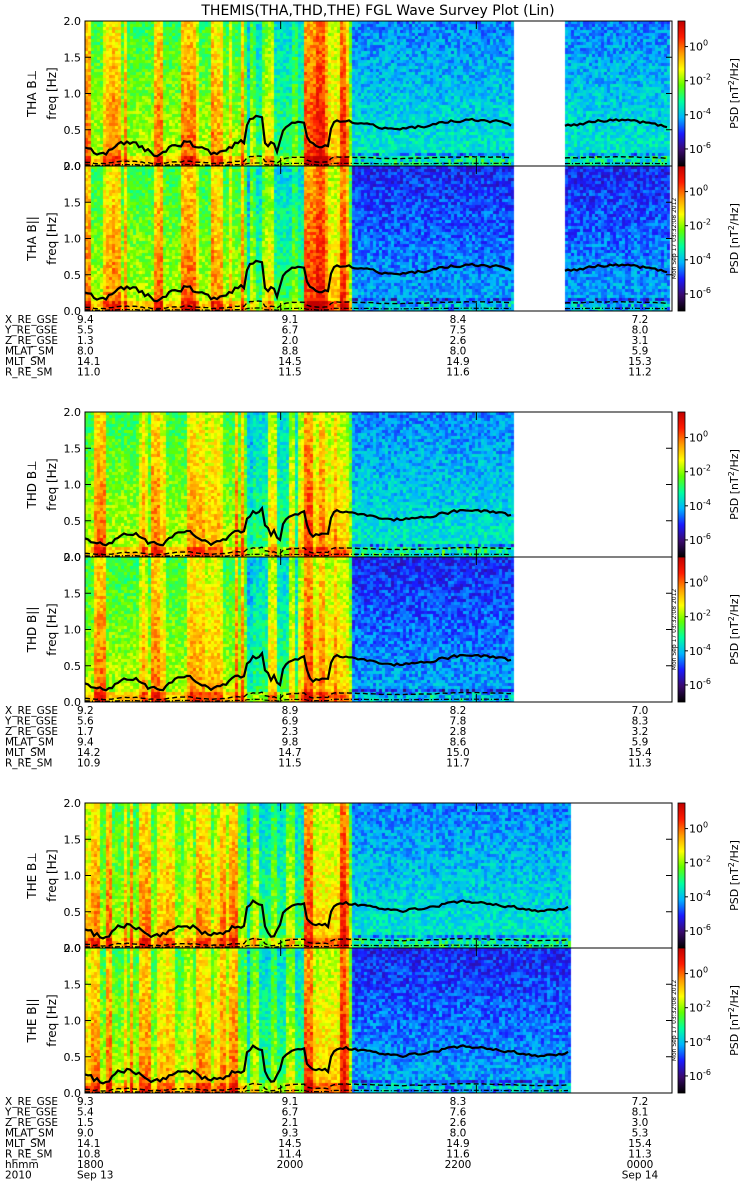 The image size is (750, 1200). I want to click on ephemeris-value: 9.8, so click(290, 743).